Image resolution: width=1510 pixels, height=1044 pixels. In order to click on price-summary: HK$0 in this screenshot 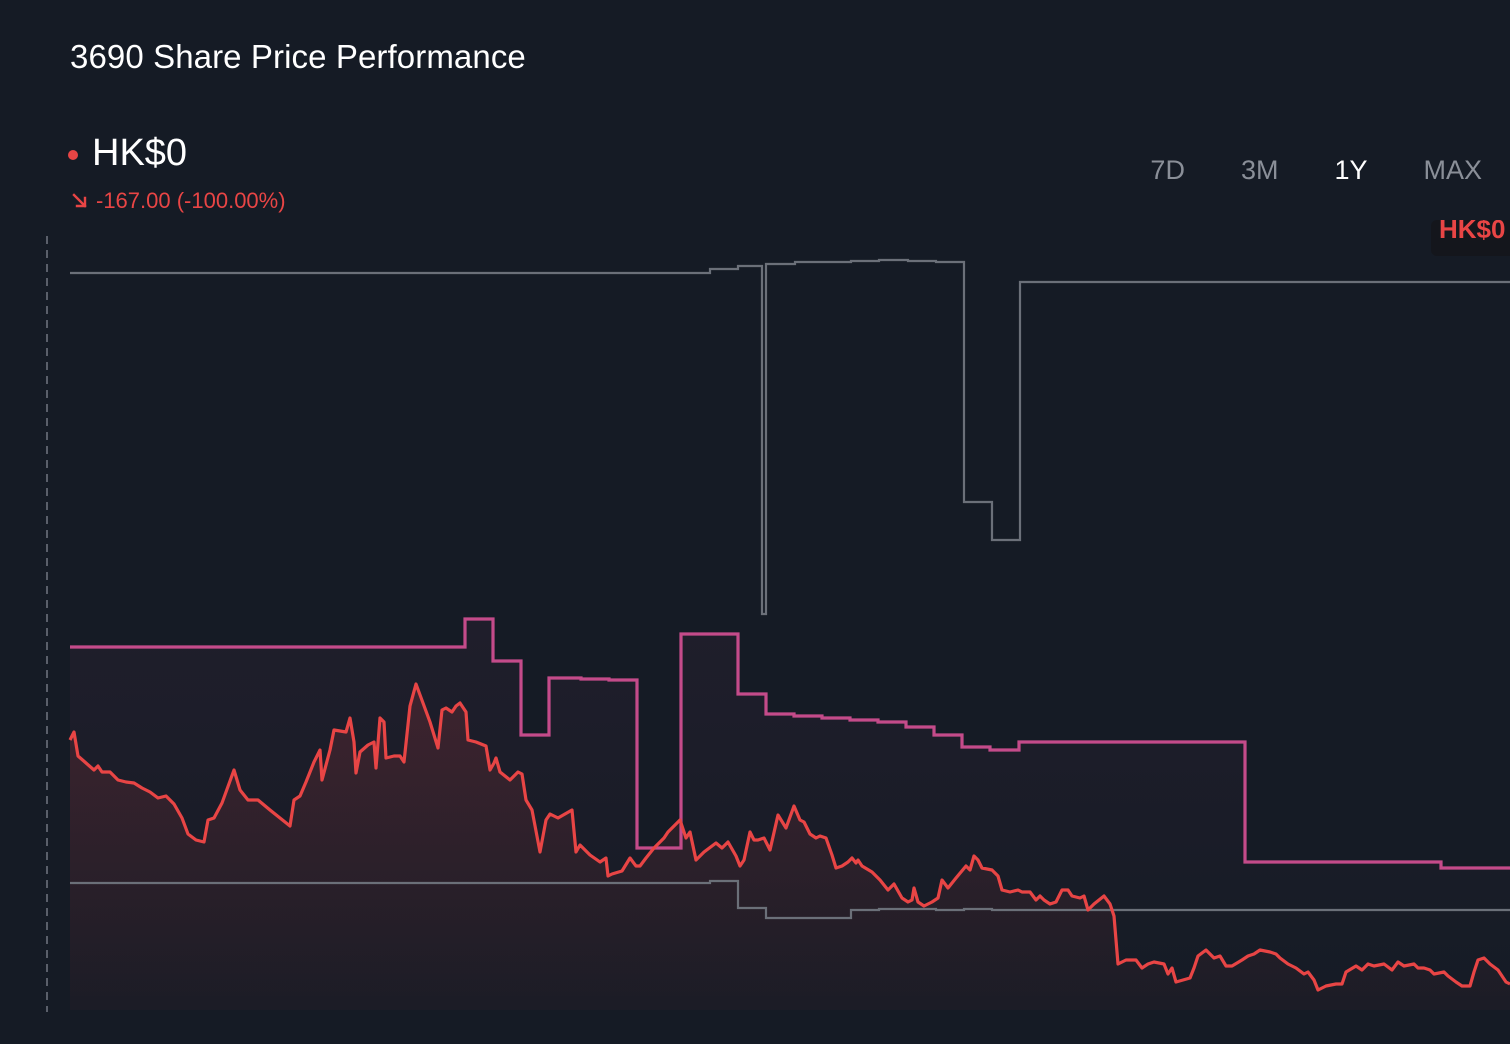, I will do `click(127, 153)`.